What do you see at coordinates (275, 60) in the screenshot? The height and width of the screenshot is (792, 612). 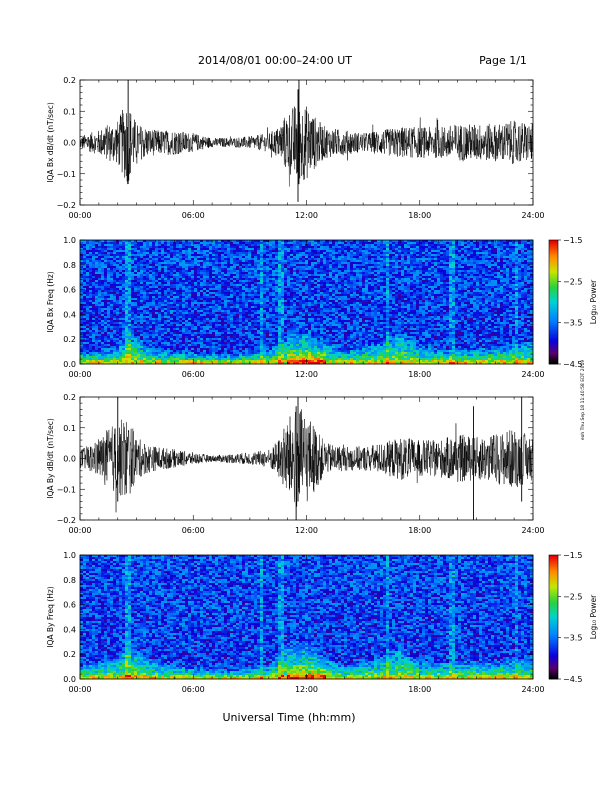 I see `figure-title: 2014/08/01 00:00–24:00 UT` at bounding box center [275, 60].